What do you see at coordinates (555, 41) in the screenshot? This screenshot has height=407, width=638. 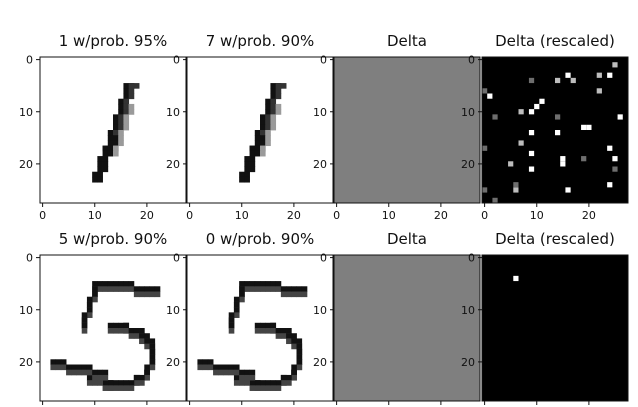 I see `panel-title: Delta (rescaled)` at bounding box center [555, 41].